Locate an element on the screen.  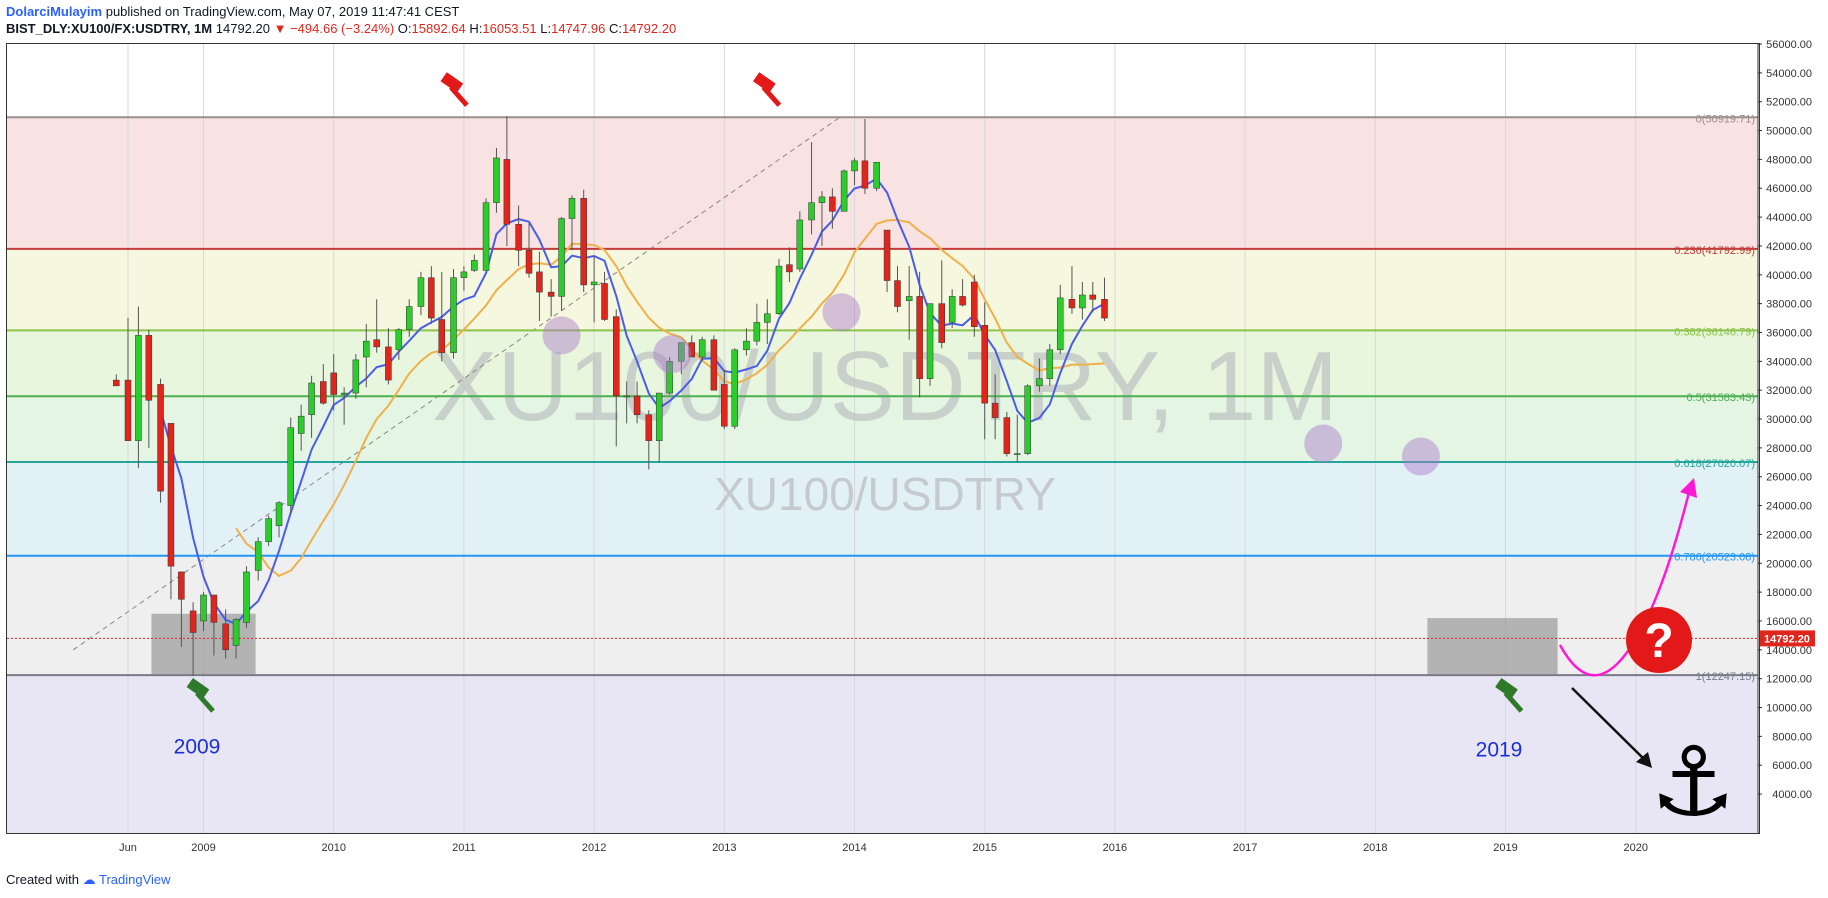
watermark-big: XU100/USDTRY, 1M is located at coordinates (885, 386).